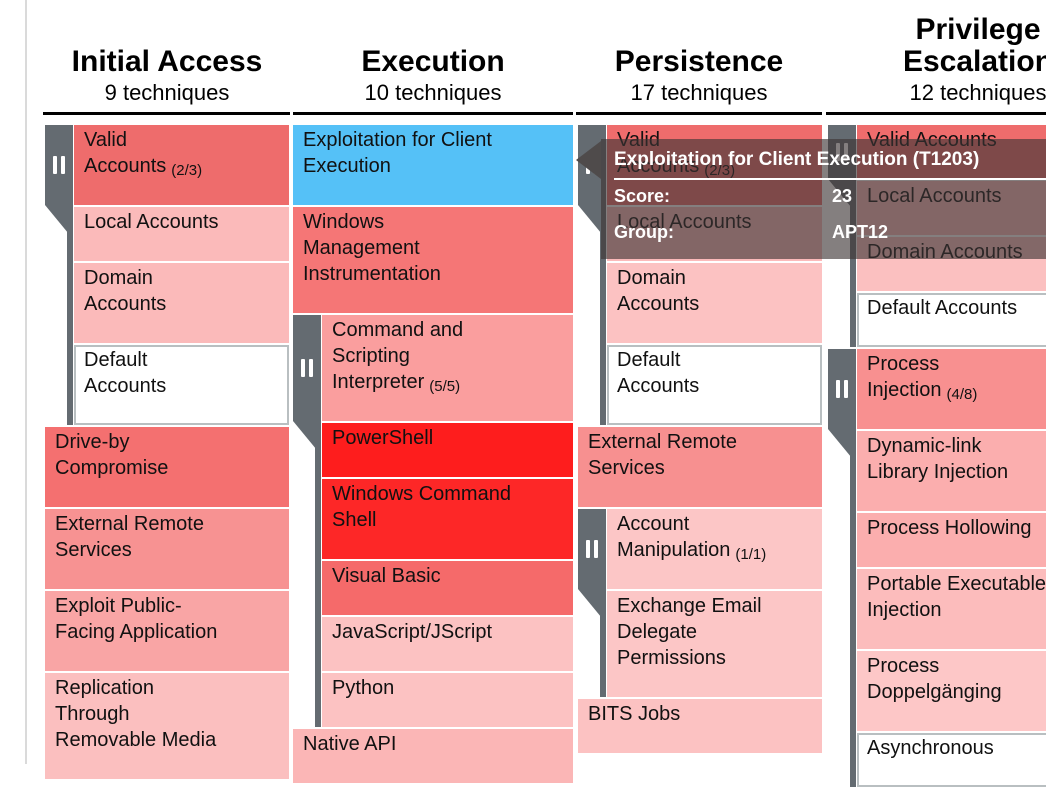 The width and height of the screenshot is (1046, 787). Describe the element at coordinates (962, 394) in the screenshot. I see `subtechnique-count: (4/8)` at that location.